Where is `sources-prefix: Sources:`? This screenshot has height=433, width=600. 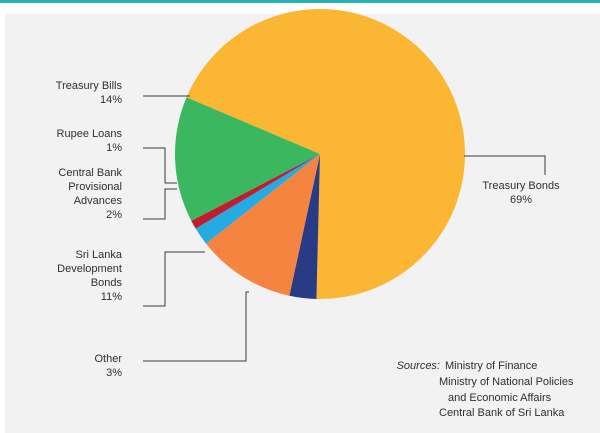 sources-prefix: Sources: is located at coordinates (418, 366).